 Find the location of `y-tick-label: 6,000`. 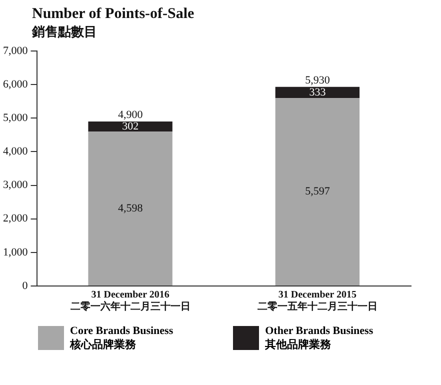

y-tick-label: 6,000 is located at coordinates (15, 84).